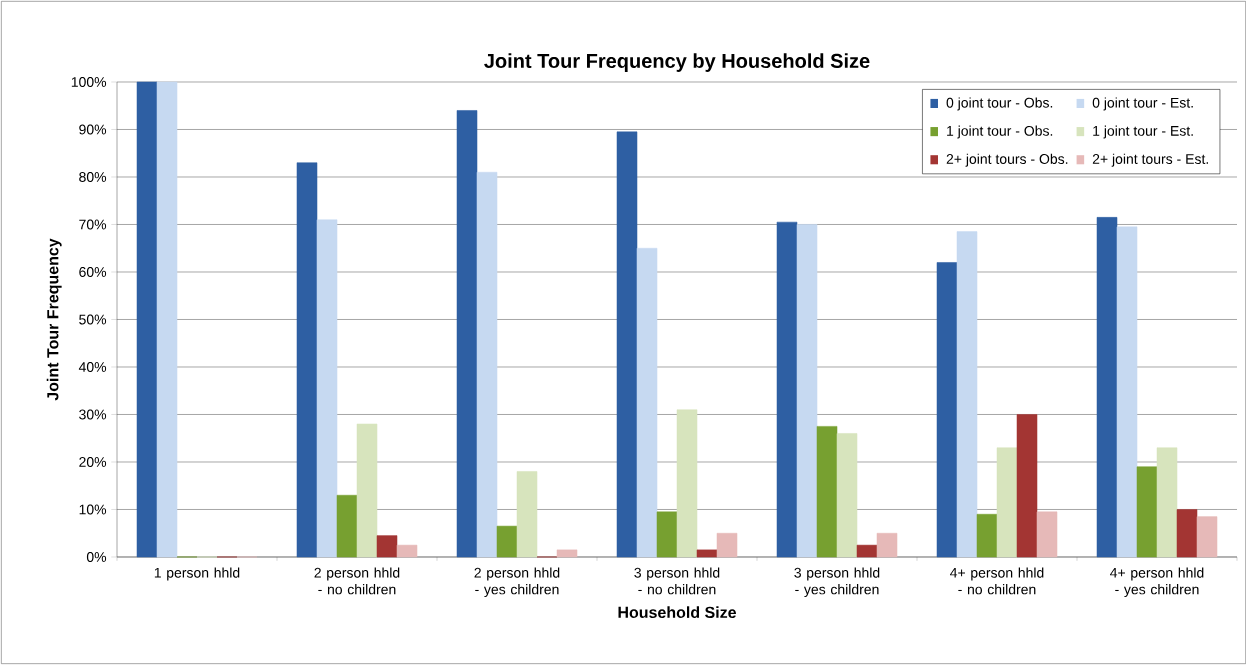  Describe the element at coordinates (197, 574) in the screenshot. I see `x-tick-label: 1 person hhld` at that location.